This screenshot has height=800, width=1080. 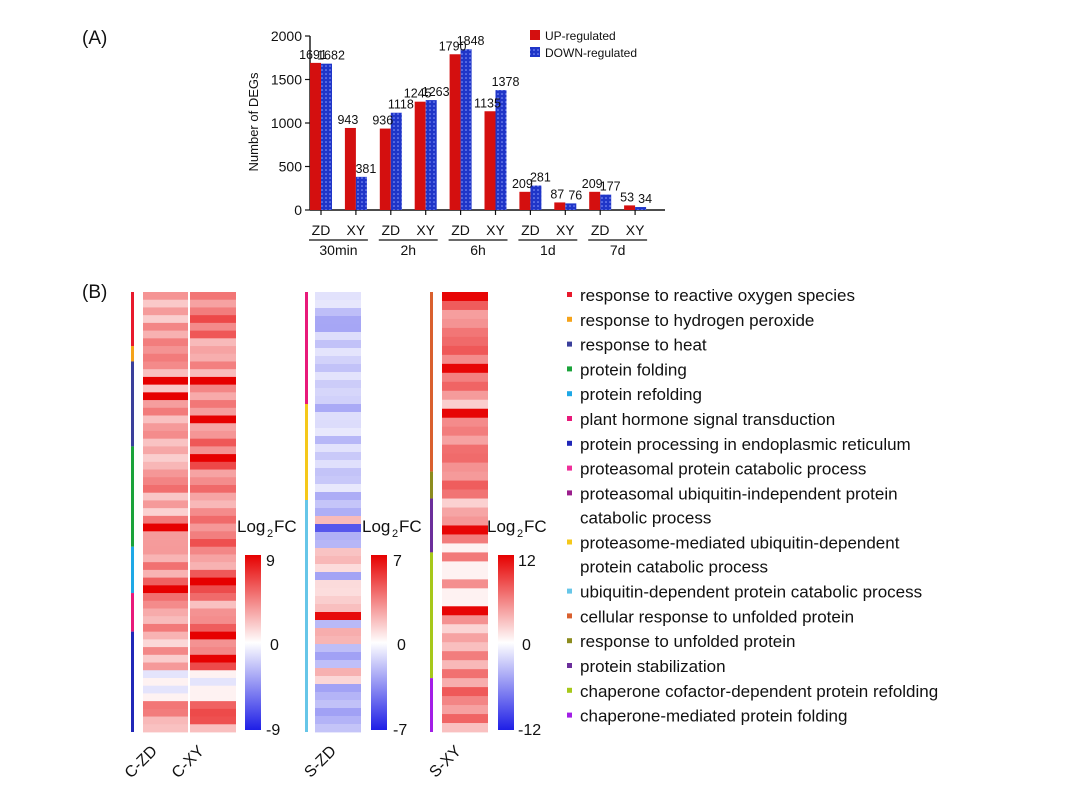 What do you see at coordinates (395, 534) in the screenshot?
I see `colorbar-label-sub: 2` at bounding box center [395, 534].